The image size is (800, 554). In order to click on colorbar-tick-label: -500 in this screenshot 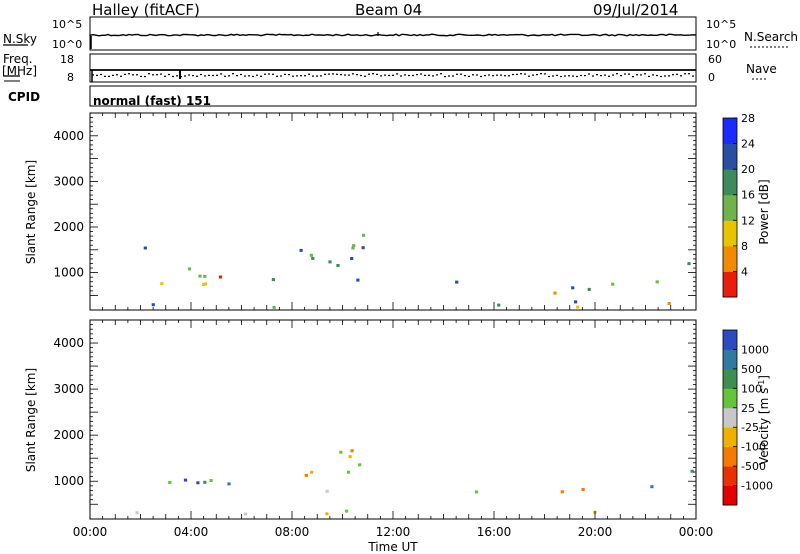, I will do `click(753, 466)`.